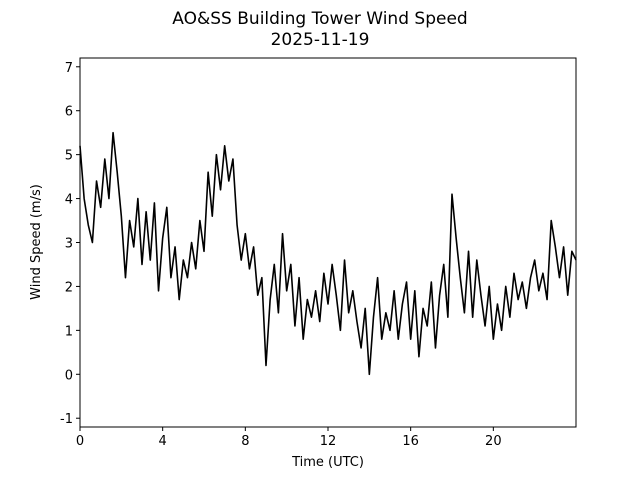 This screenshot has width=640, height=480. Describe the element at coordinates (69, 68) in the screenshot. I see `y-tick-label: 7` at that location.